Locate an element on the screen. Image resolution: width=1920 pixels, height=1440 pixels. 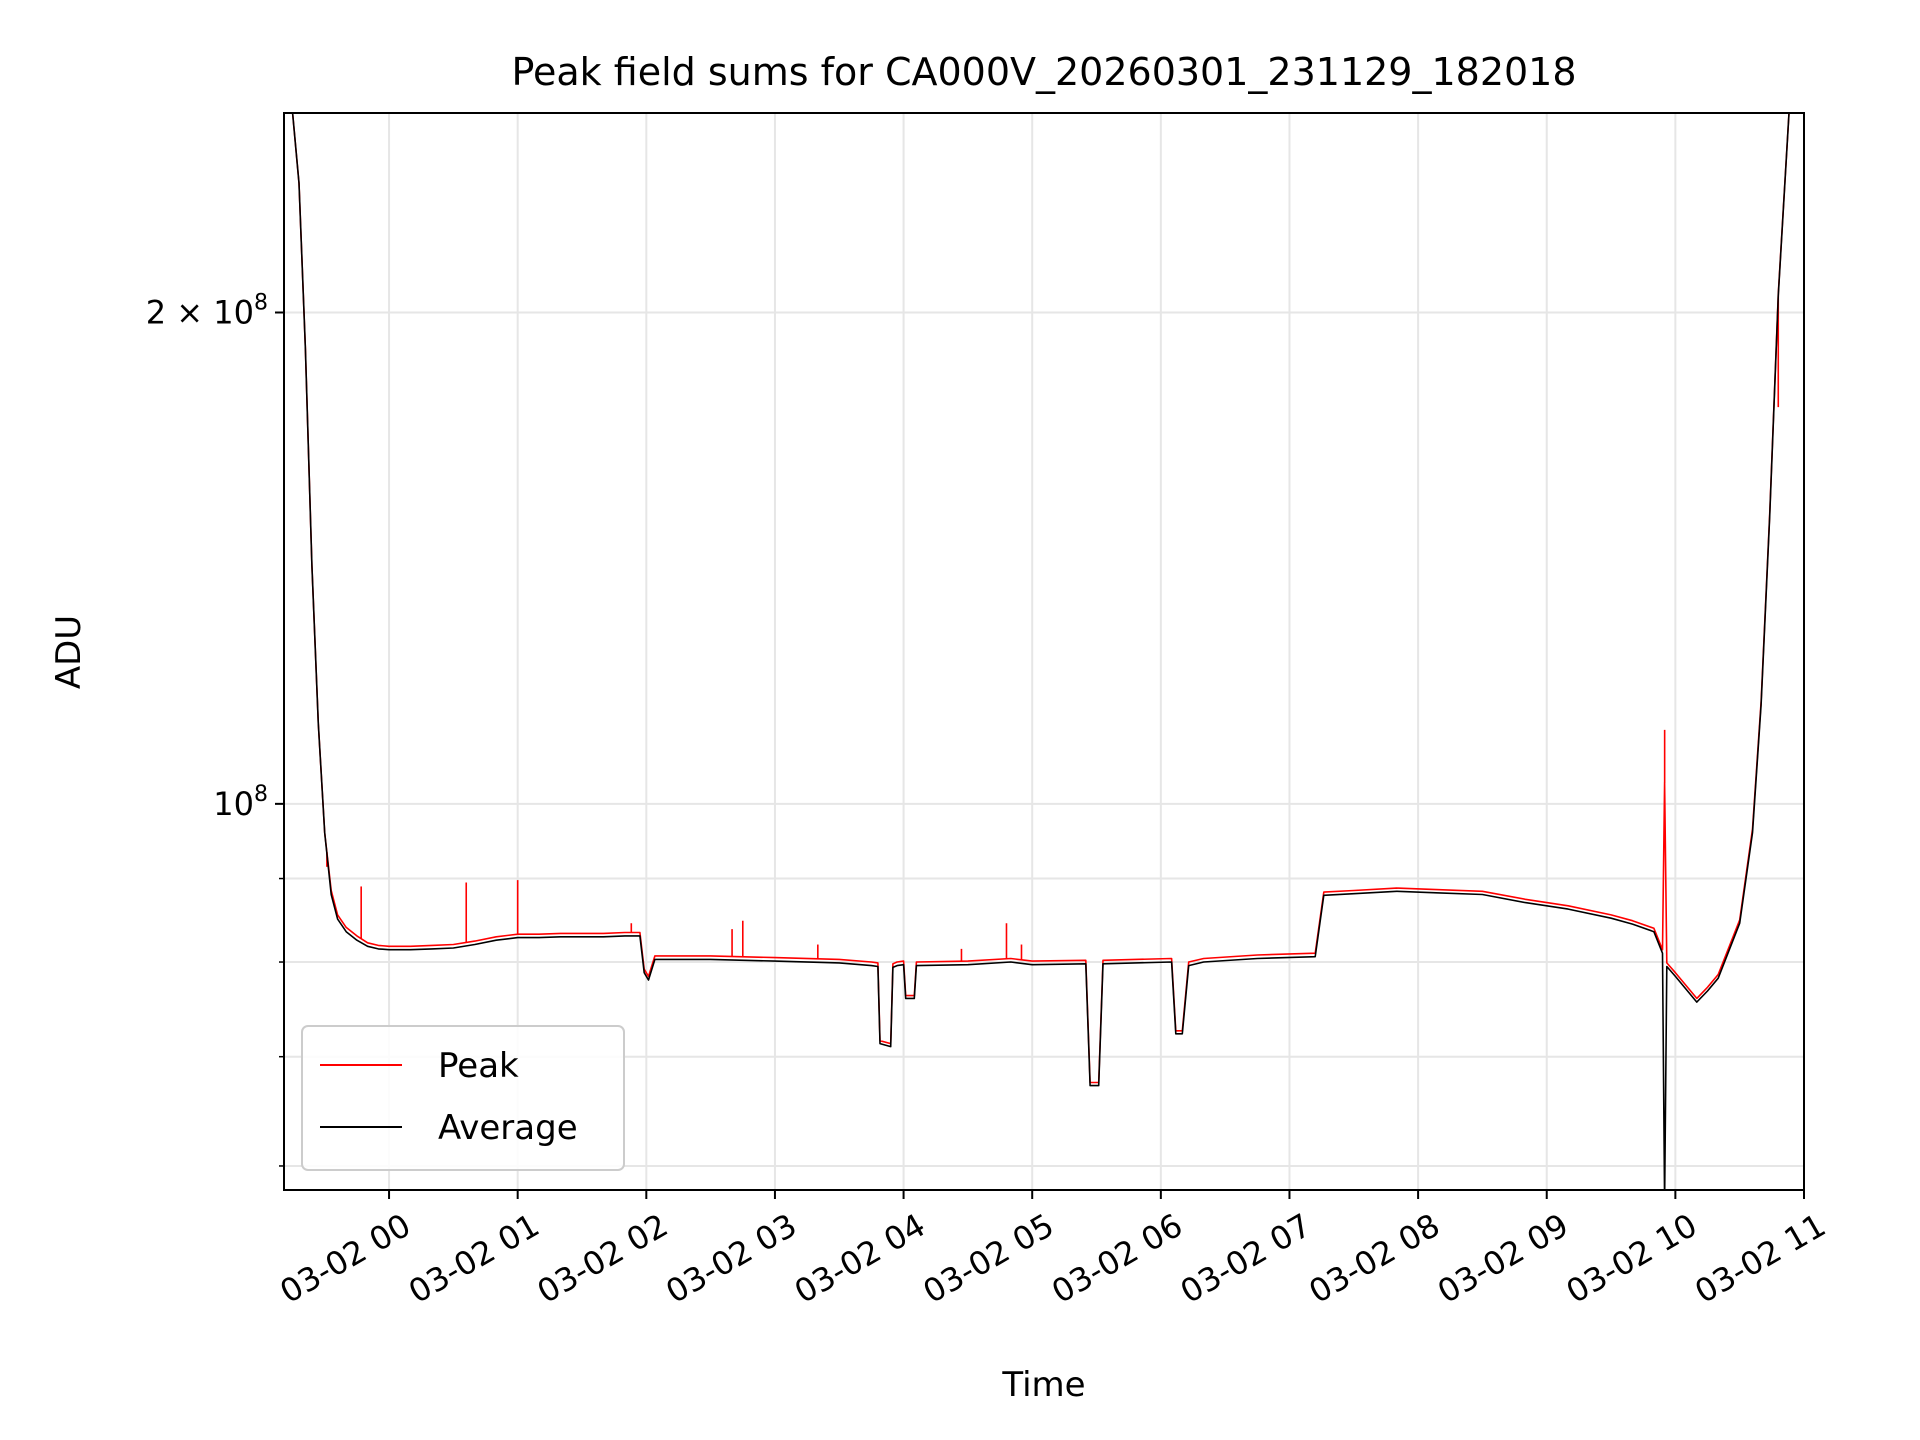
legend-average-label: Average is located at coordinates (508, 1128).